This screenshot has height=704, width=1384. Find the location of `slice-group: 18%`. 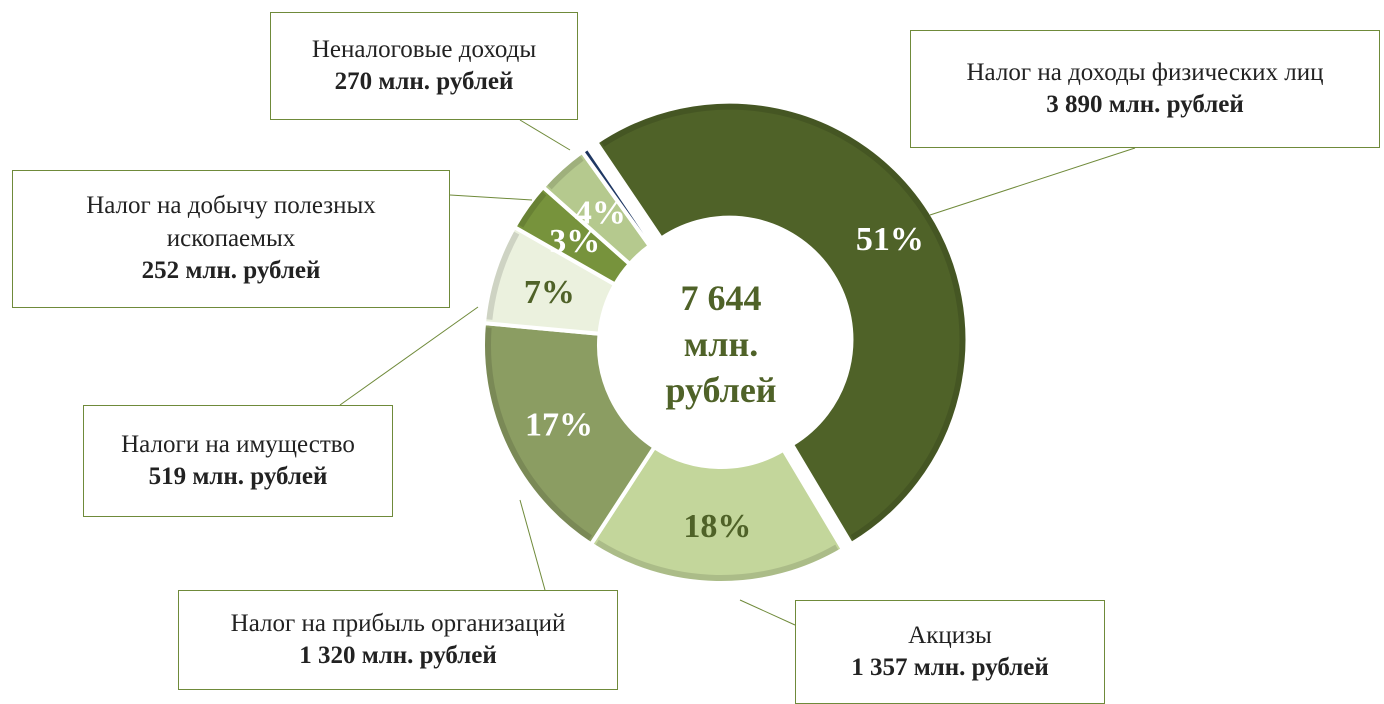

slice-group: 18% is located at coordinates (717, 514).